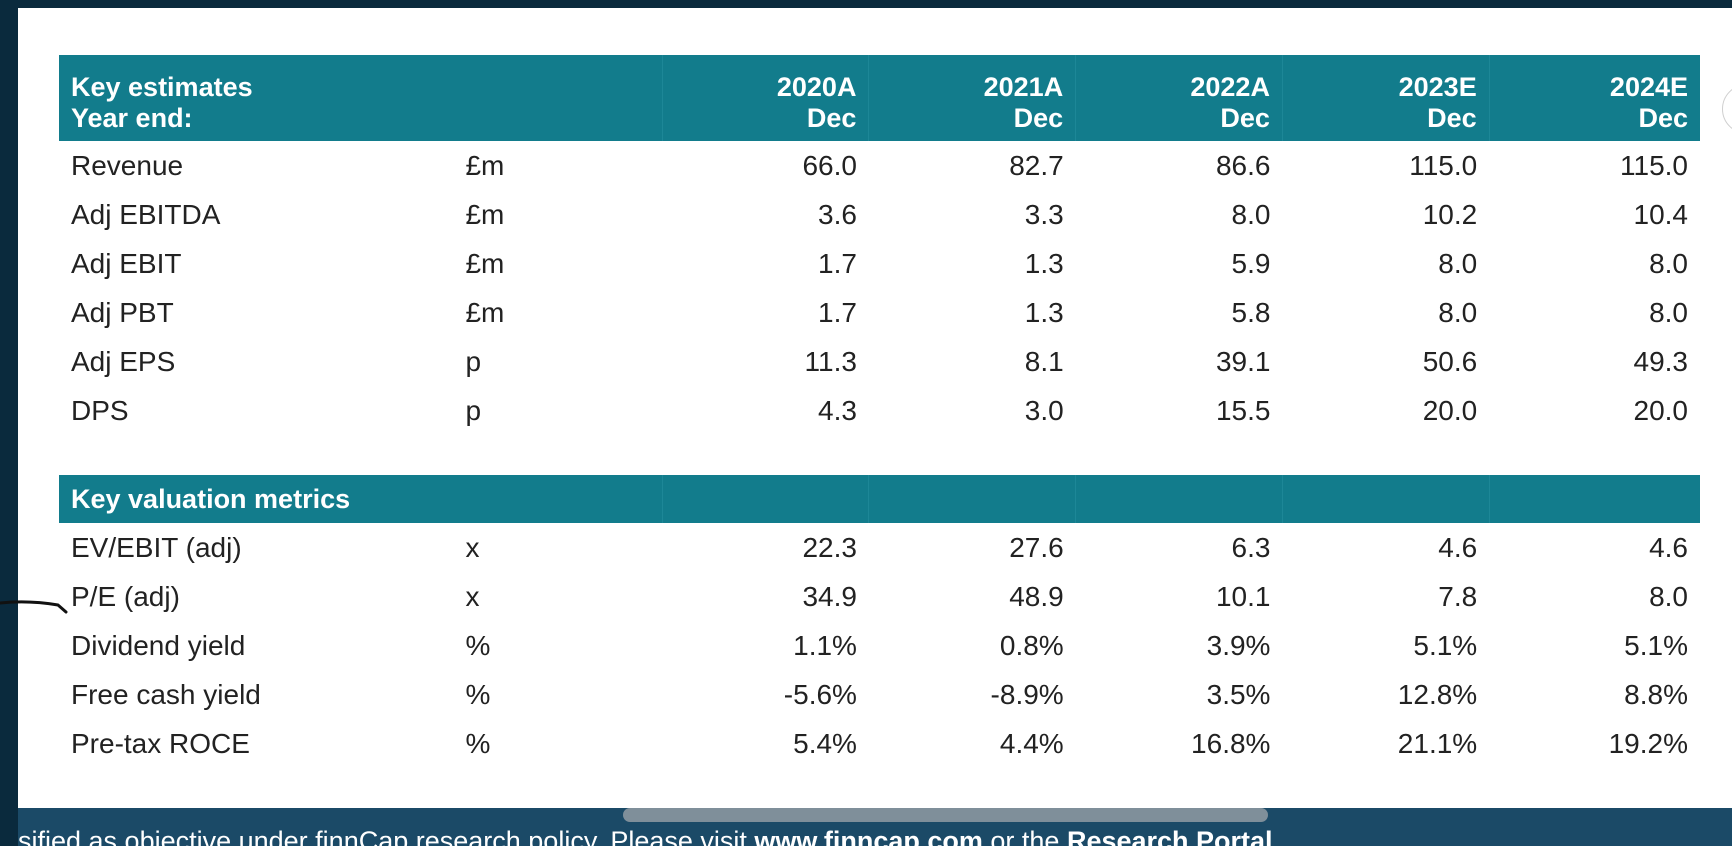 This screenshot has height=846, width=1732. I want to click on table-row: Pre-tax ROCE% 5.4% 4.4% 16.8% 21.1% 19.2%, so click(879, 743).